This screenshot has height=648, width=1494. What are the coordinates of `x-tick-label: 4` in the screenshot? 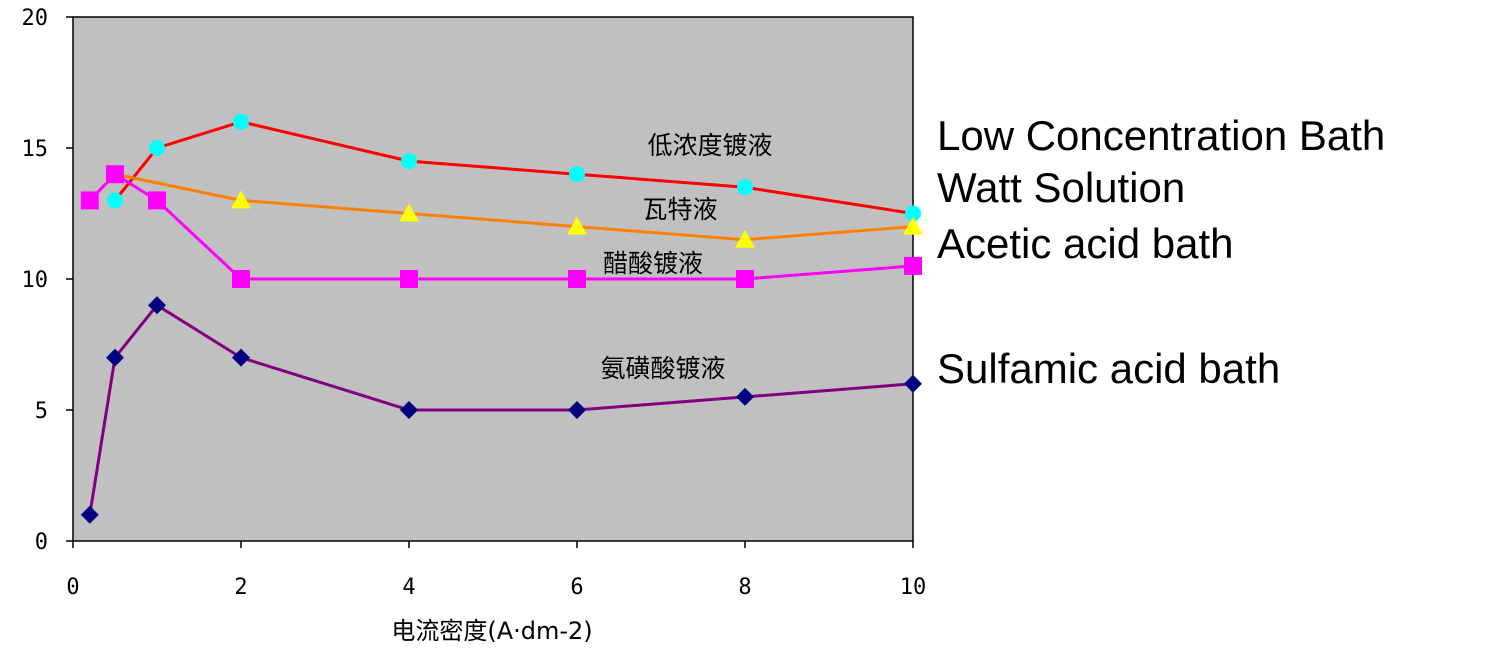 It's located at (408, 587).